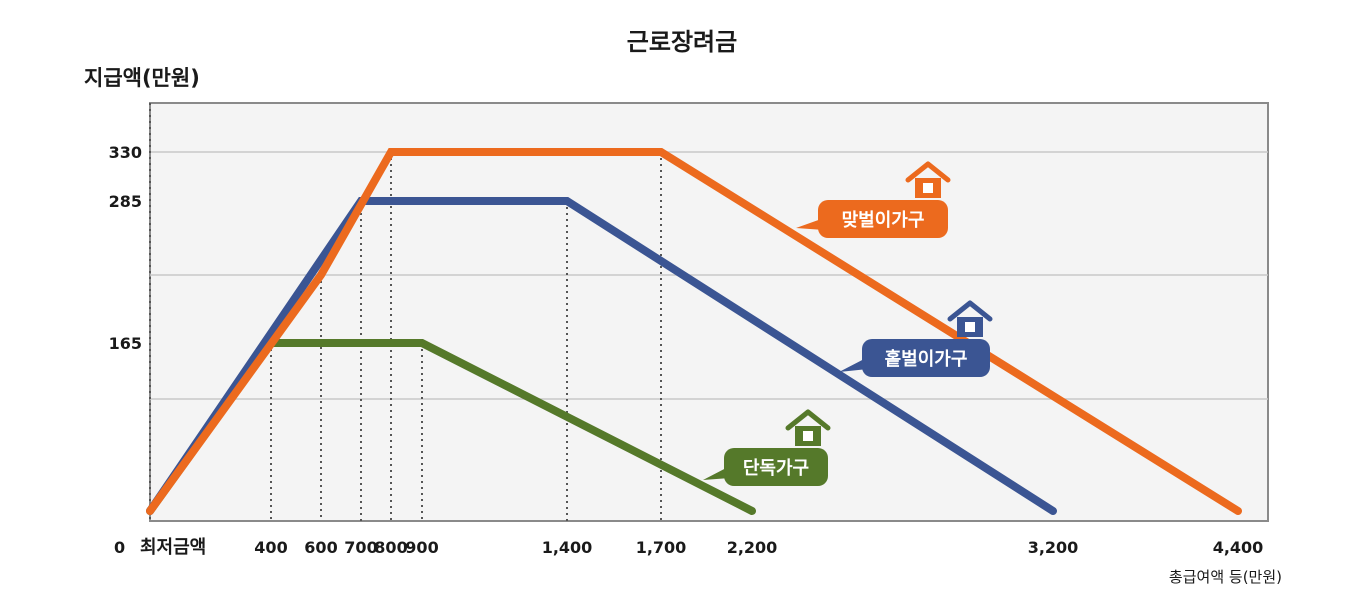 The width and height of the screenshot is (1364, 611). Describe the element at coordinates (125, 343) in the screenshot. I see `y-tick-165: 165` at that location.